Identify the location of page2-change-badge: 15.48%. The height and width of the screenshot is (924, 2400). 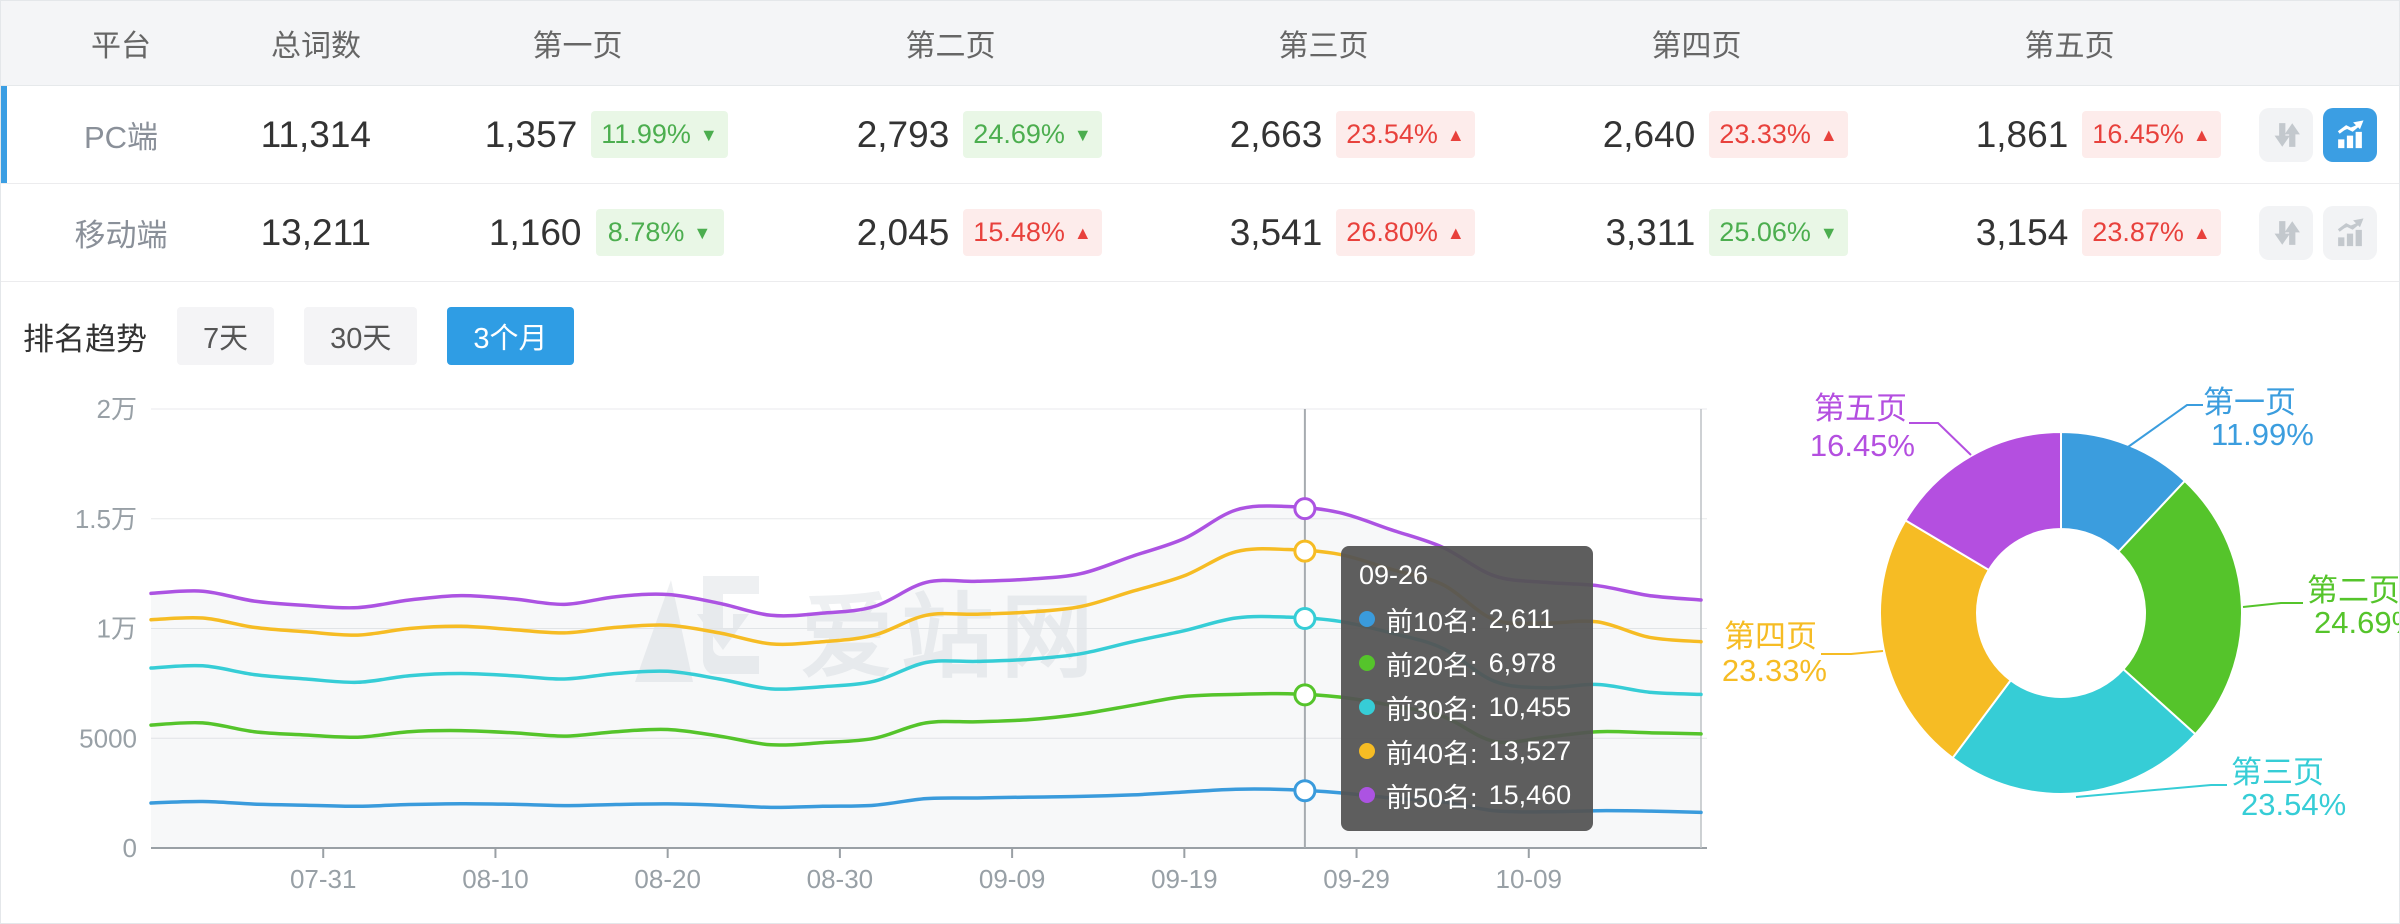
(1032, 232).